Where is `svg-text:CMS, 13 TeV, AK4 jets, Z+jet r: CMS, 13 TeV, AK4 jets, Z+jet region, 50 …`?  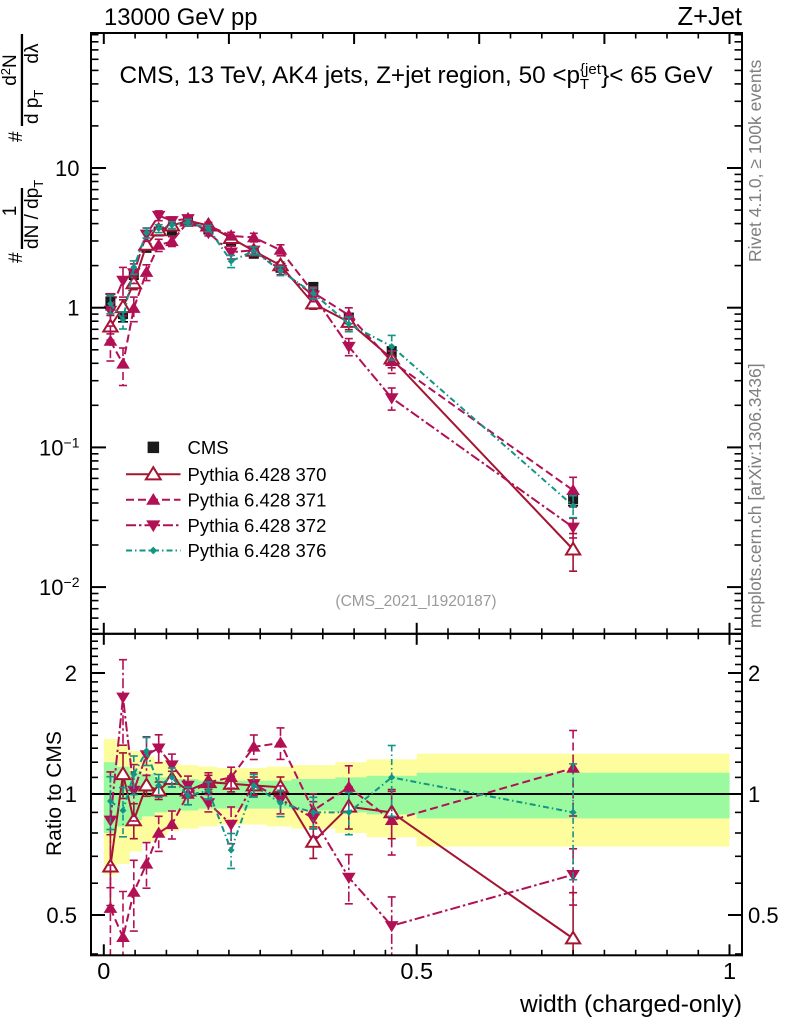
svg-text:CMS, 13 TeV, AK4 jets, Z+jet r: CMS, 13 TeV, AK4 jets, Z+jet region, 50 … is located at coordinates (416, 77).